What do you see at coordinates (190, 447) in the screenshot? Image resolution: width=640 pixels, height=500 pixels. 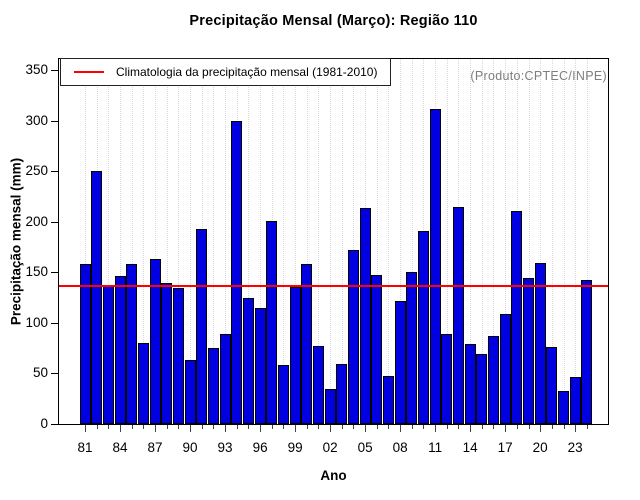 I see `x-tick-label-1990: 90` at bounding box center [190, 447].